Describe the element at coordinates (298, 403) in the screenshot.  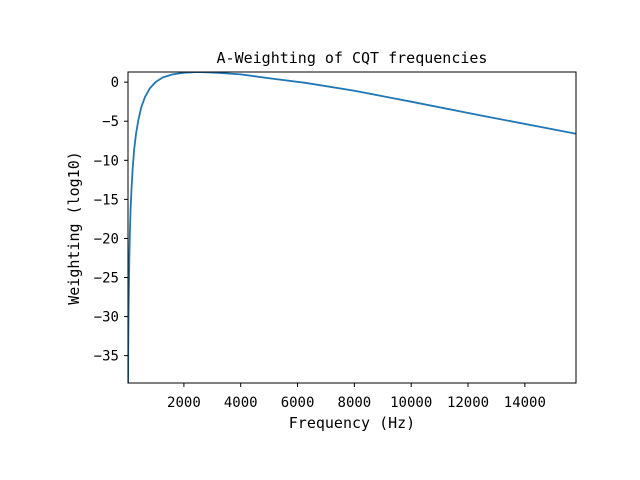
I see `x-tick-label: 6000` at that location.